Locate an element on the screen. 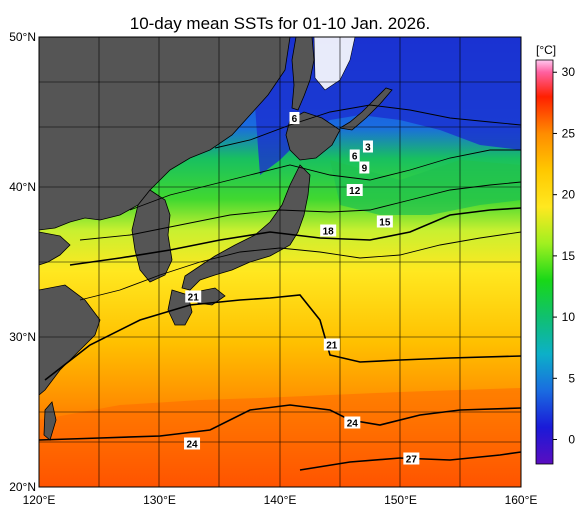 The width and height of the screenshot is (585, 512). lat-tick-label: 30°N is located at coordinates (22, 337).